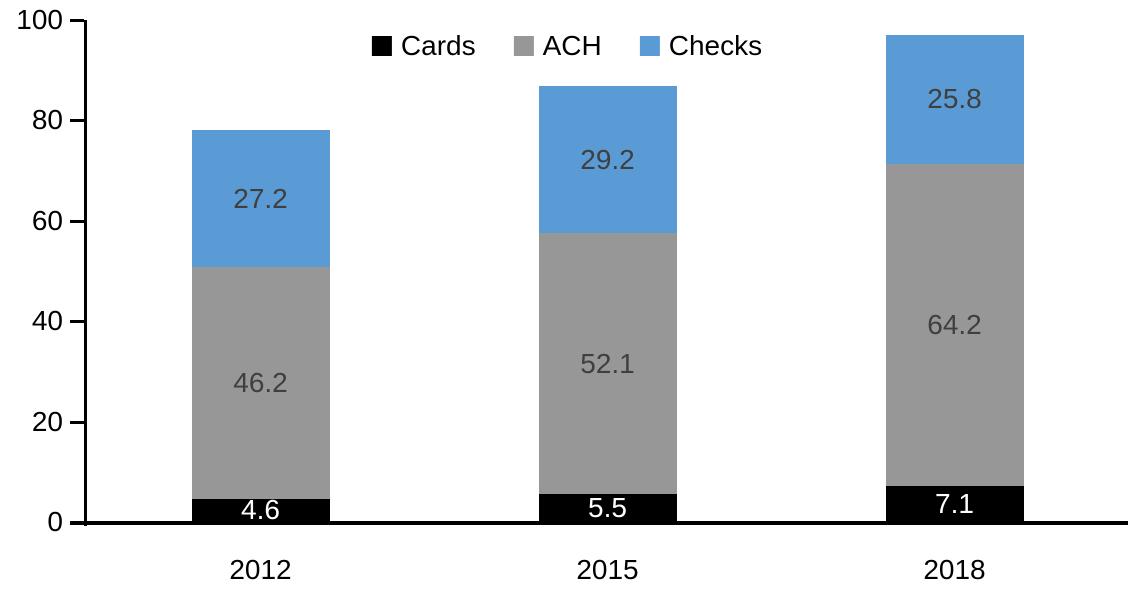 The image size is (1134, 599). Describe the element at coordinates (47, 120) in the screenshot. I see `y-axis-tick-label: 80` at that location.